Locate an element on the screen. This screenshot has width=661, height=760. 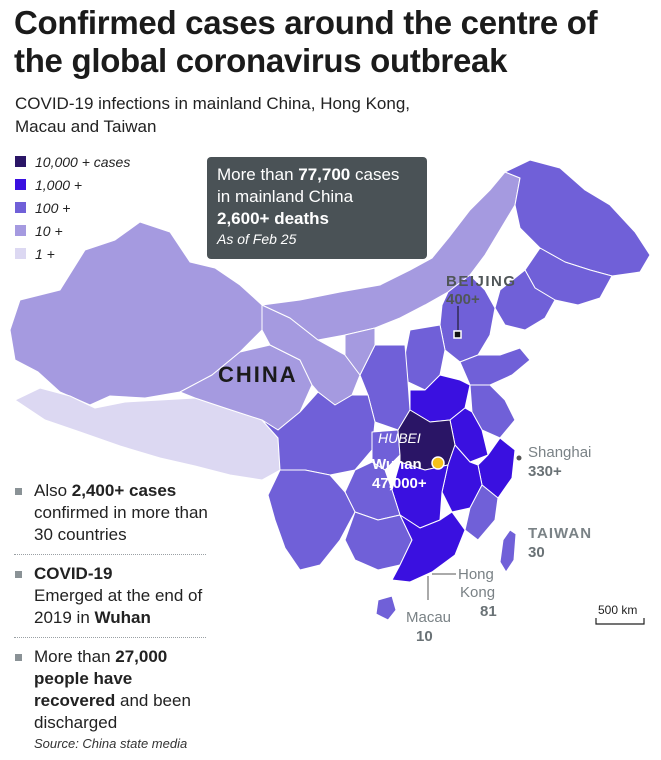
province-yunnan is located at coordinates (311, 520).